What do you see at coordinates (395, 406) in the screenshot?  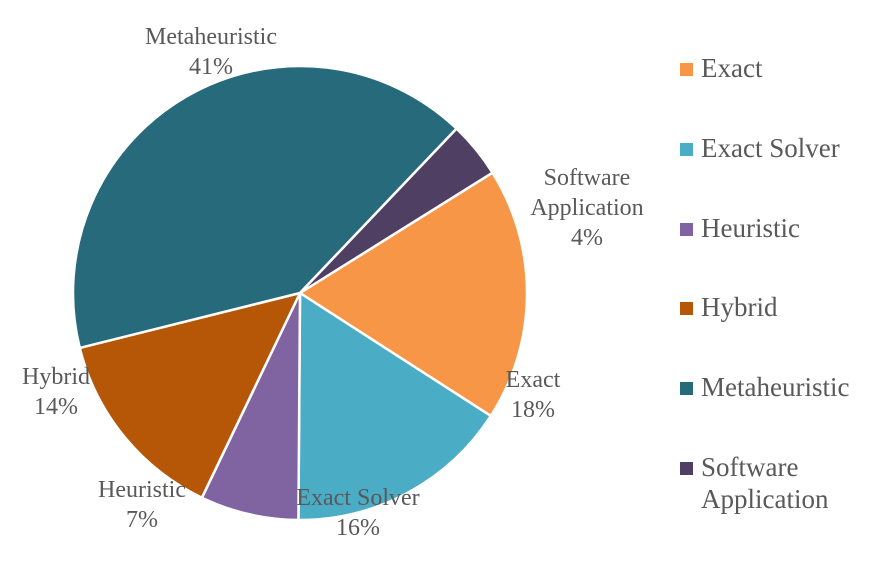 I see `pie-slice-exact-solver` at bounding box center [395, 406].